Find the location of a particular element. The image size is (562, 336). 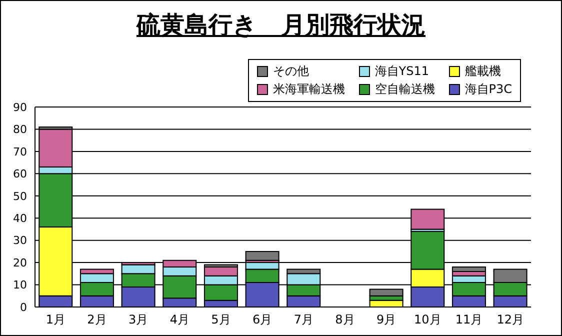

legend-label: その他 is located at coordinates (290, 71).